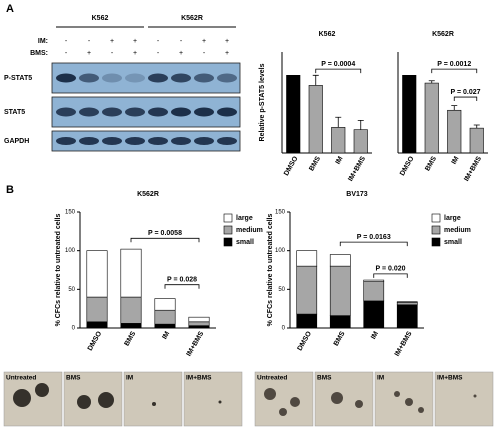  Describe the element at coordinates (165, 233) in the screenshot. I see `p-value: P = 0.0058` at that location.